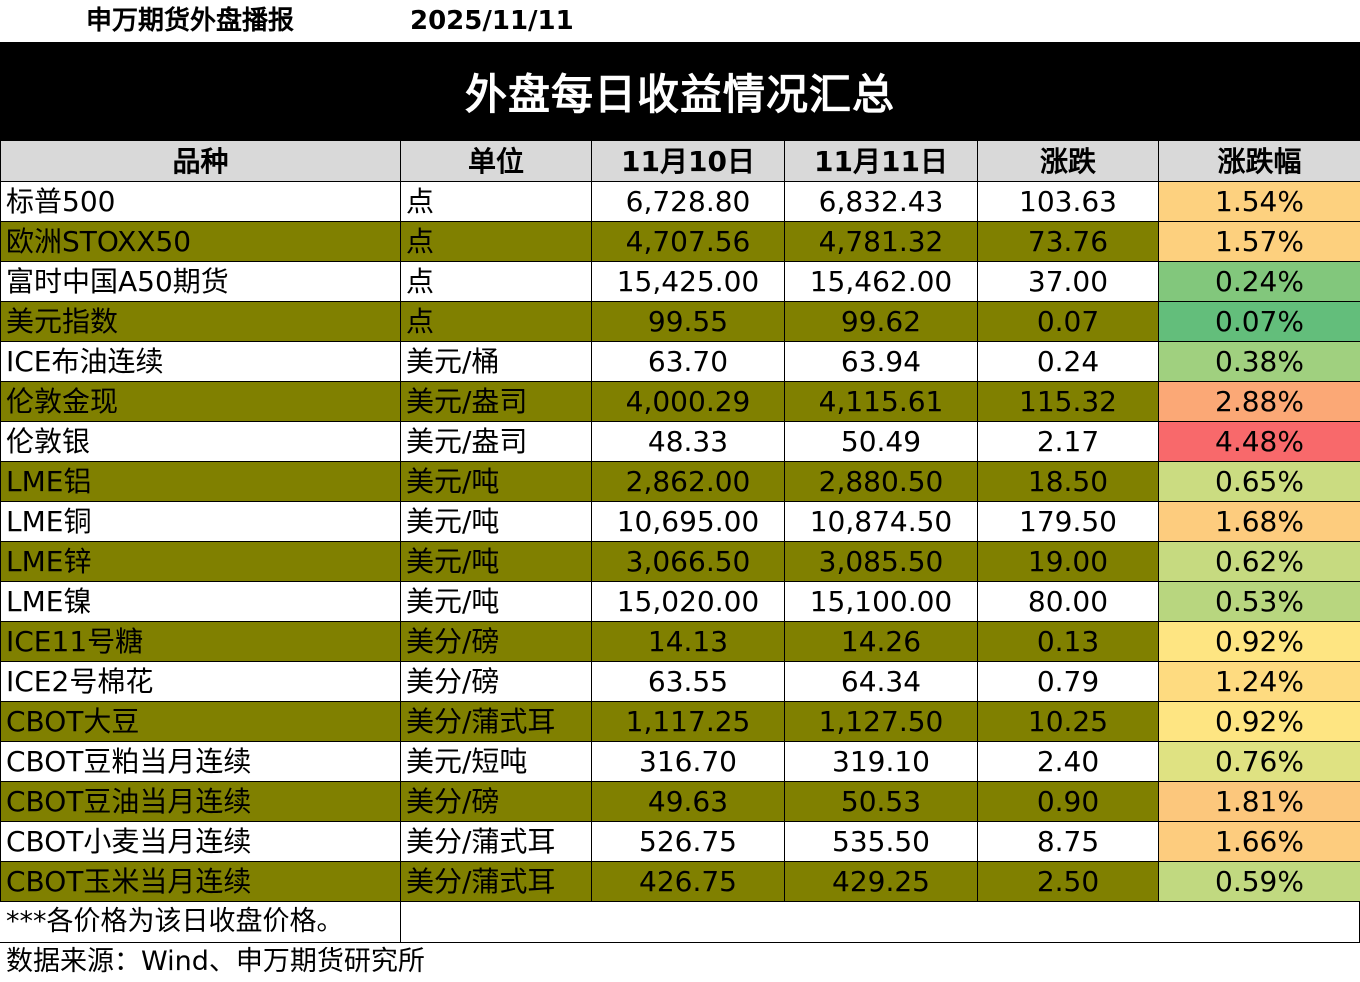 Image resolution: width=1360 pixels, height=982 pixels. Describe the element at coordinates (881, 641) in the screenshot. I see `cell-curr-close: 14.26` at that location.